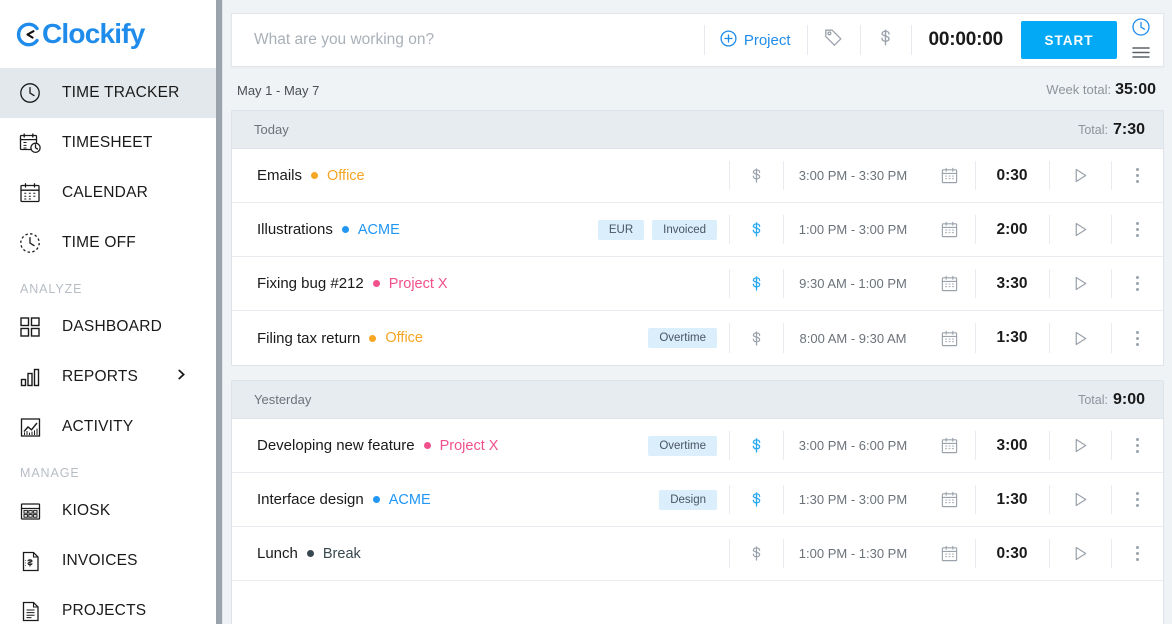 The width and height of the screenshot is (1172, 624). I want to click on project-selector: Project, so click(755, 40).